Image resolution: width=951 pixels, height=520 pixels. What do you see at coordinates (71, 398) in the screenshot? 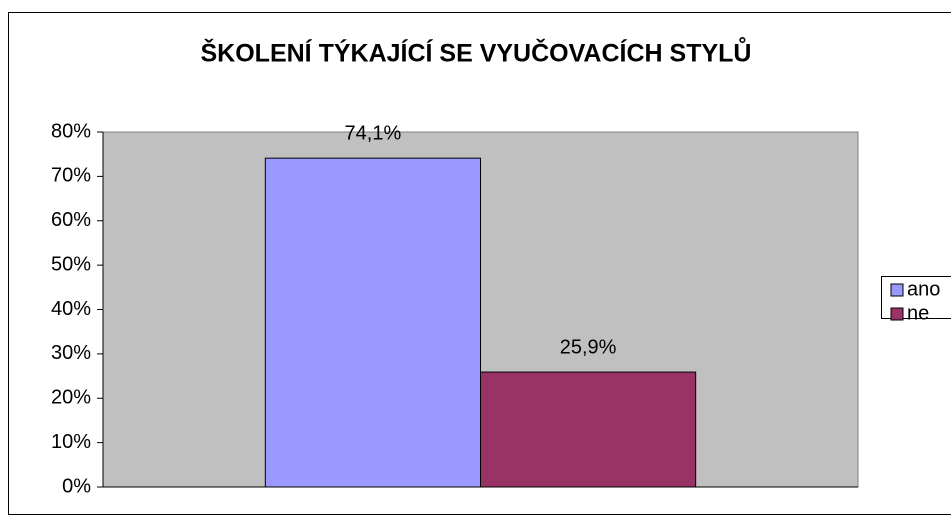
I see `y-tick-label: 20%` at bounding box center [71, 398].